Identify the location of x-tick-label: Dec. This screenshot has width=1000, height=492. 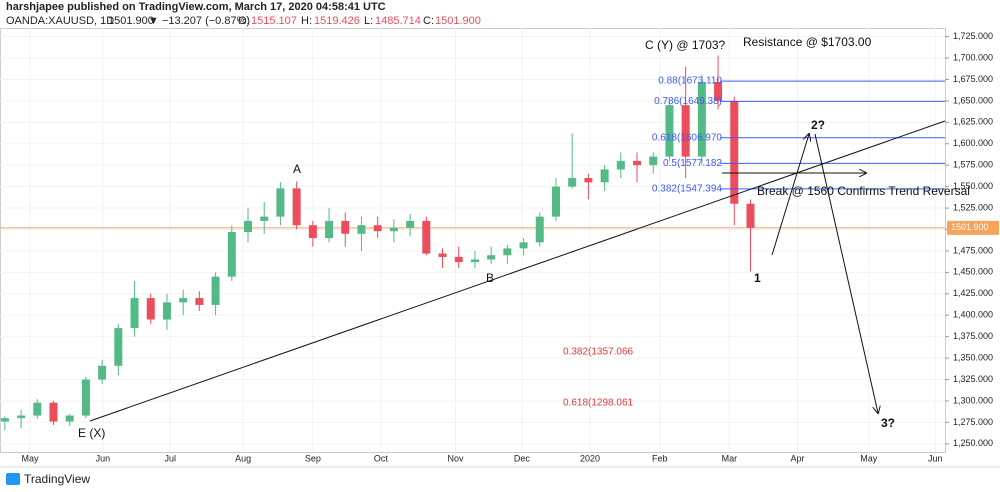
(522, 458).